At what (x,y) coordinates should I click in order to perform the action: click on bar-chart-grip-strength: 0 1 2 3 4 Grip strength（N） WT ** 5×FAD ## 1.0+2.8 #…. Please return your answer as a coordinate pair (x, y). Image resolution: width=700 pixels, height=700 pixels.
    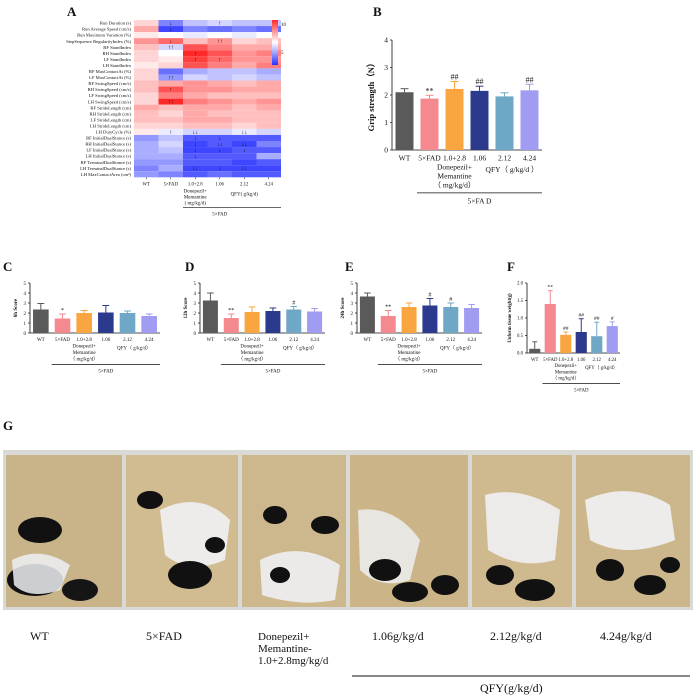
    Looking at the image, I should click on (454, 120).